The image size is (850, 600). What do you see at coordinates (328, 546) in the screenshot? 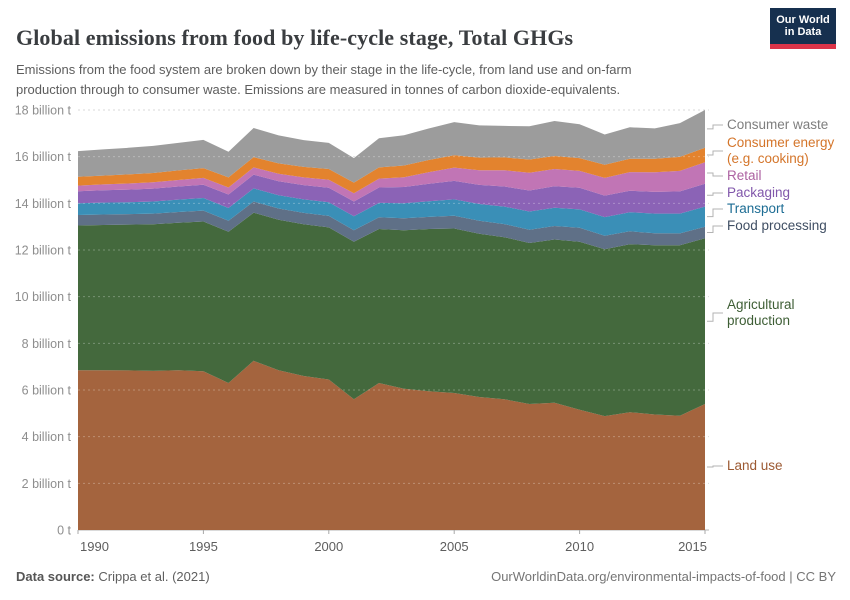
I see `x-axis-label: 2000` at bounding box center [328, 546].